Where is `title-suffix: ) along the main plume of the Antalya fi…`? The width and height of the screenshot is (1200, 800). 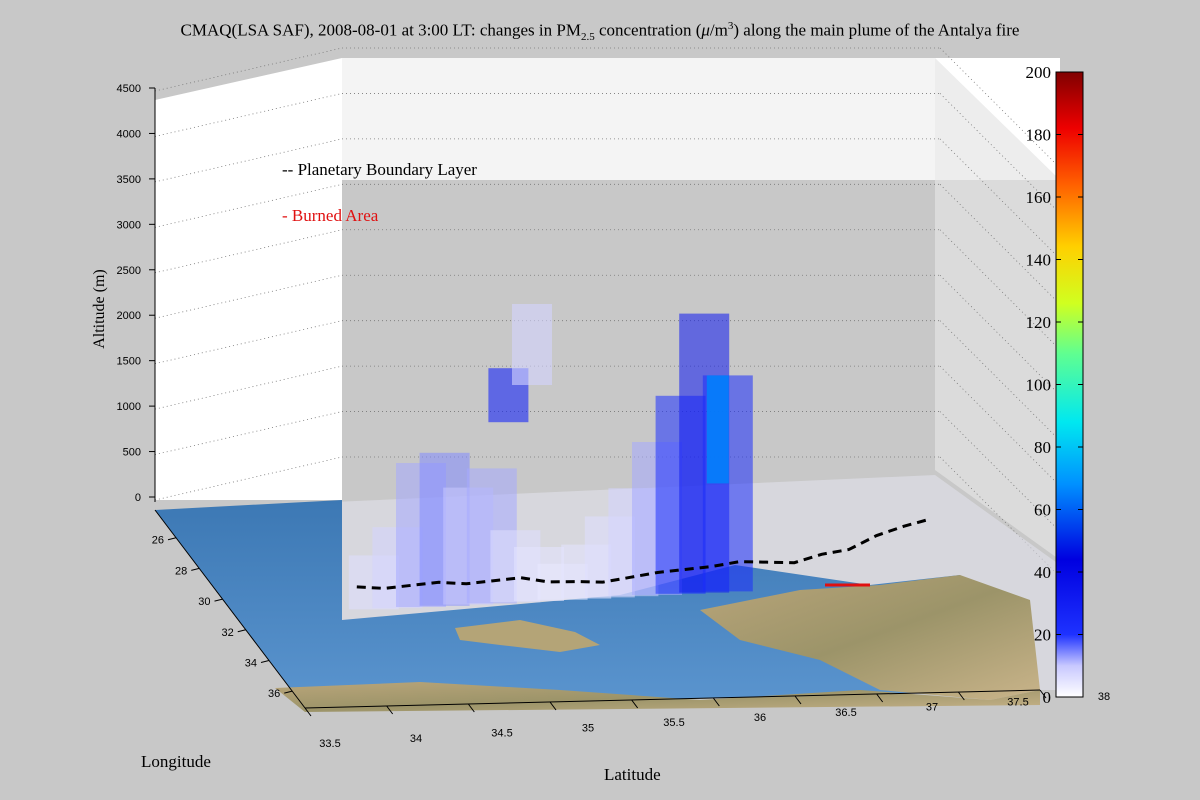
title-suffix: ) along the main plume of the Antalya fi… is located at coordinates (876, 30).